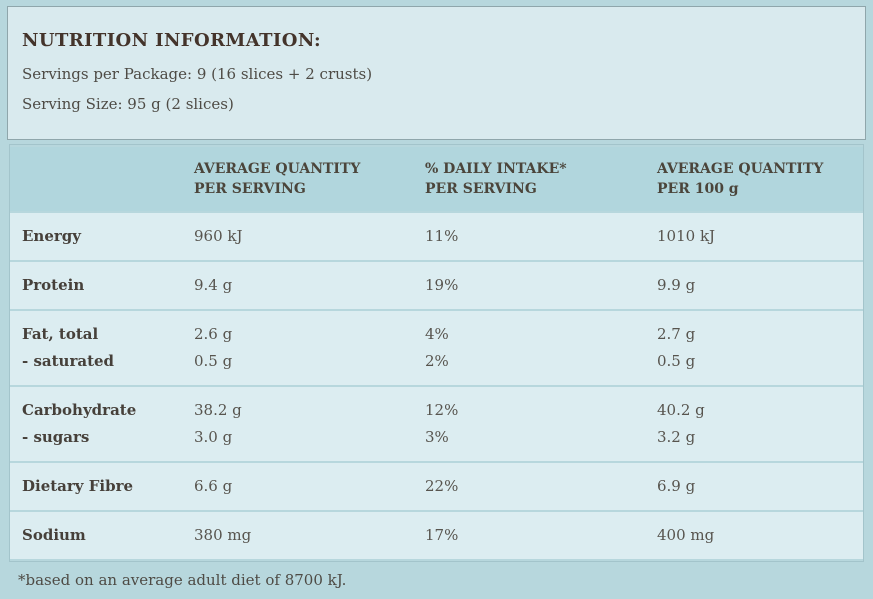 Image resolution: width=873 pixels, height=599 pixels. What do you see at coordinates (676, 436) in the screenshot?
I see `cell-line: 3.2 g` at bounding box center [676, 436].